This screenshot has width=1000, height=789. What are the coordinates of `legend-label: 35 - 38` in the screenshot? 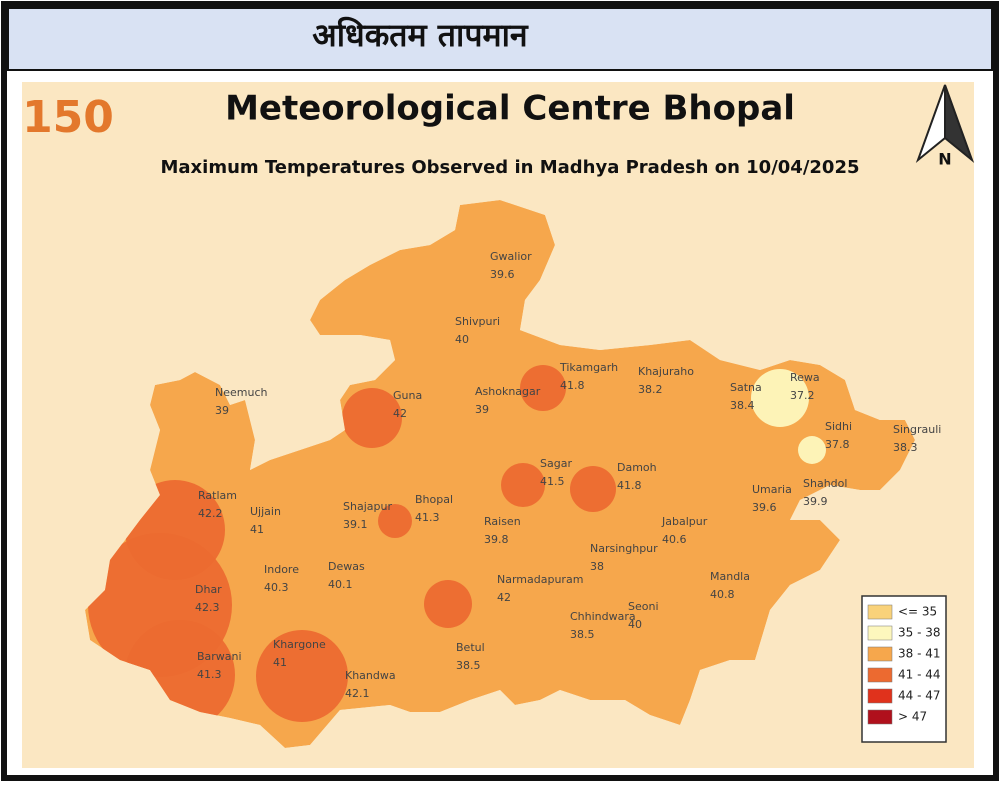 It's located at (919, 633).